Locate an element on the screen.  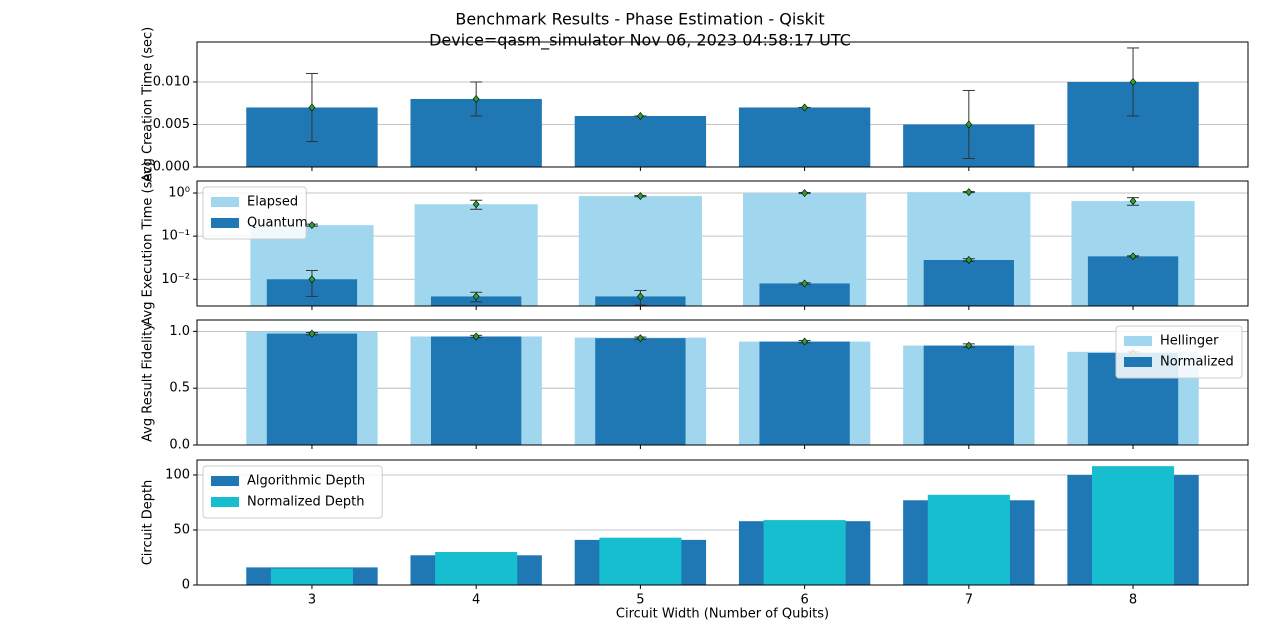
y-tick-label: 10⁻¹ is located at coordinates (175, 236).